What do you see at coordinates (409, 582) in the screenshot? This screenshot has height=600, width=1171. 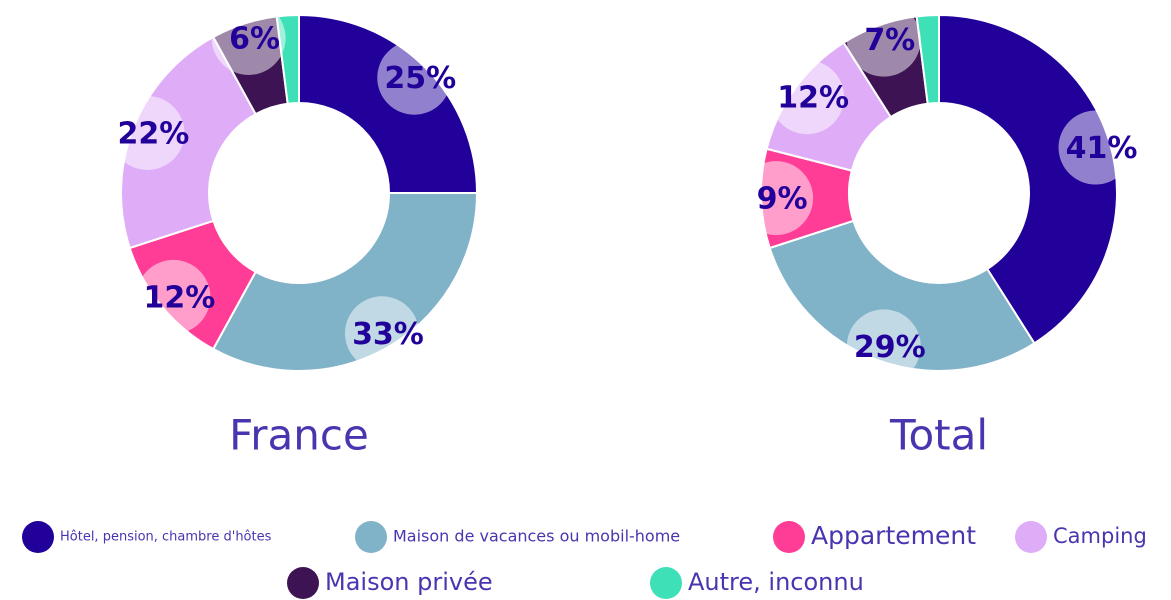 I see `legend-label: Maison privée` at bounding box center [409, 582].